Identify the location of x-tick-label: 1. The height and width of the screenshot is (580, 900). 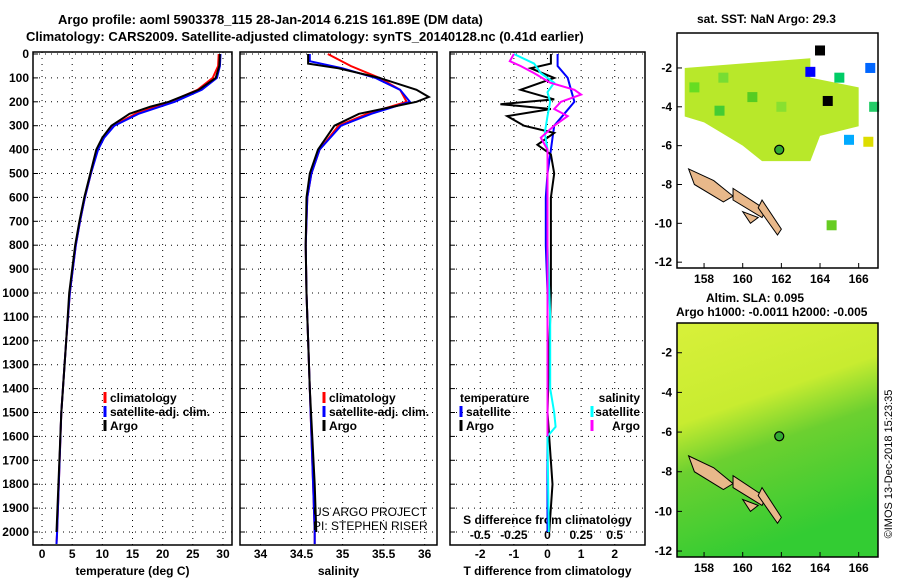
(581, 554).